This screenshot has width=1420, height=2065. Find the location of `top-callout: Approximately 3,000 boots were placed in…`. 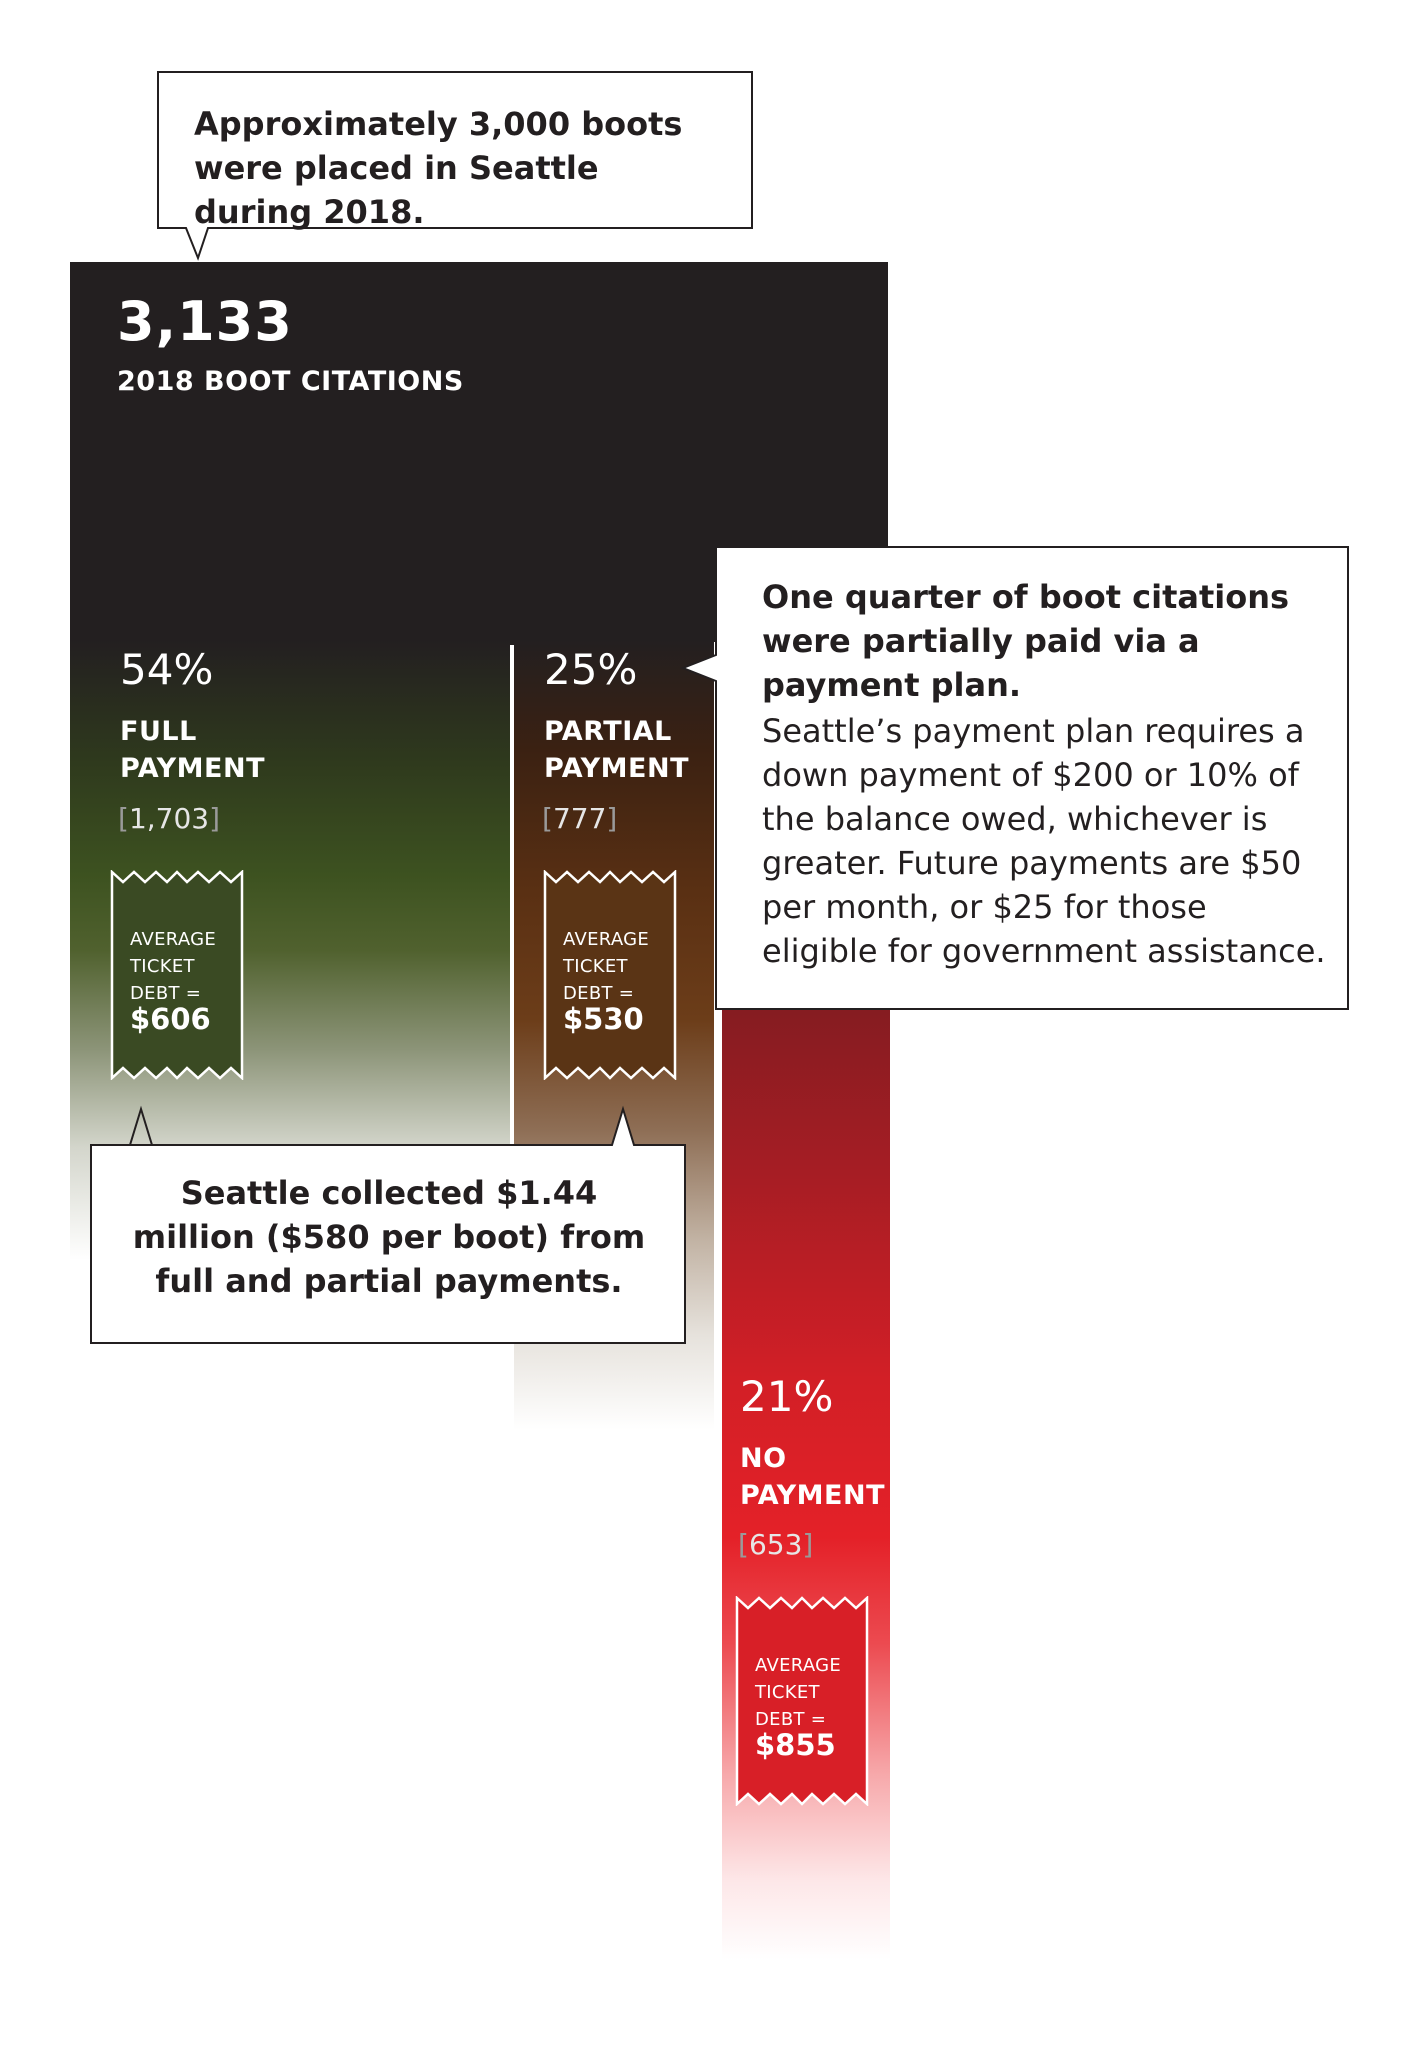

top-callout: Approximately 3,000 boots were placed in… is located at coordinates (456, 170).